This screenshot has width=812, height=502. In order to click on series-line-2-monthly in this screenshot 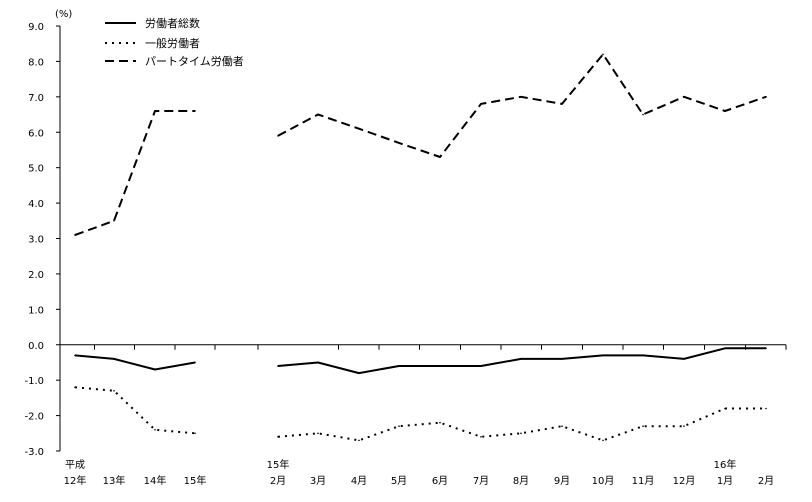, I will do `click(522, 105)`.